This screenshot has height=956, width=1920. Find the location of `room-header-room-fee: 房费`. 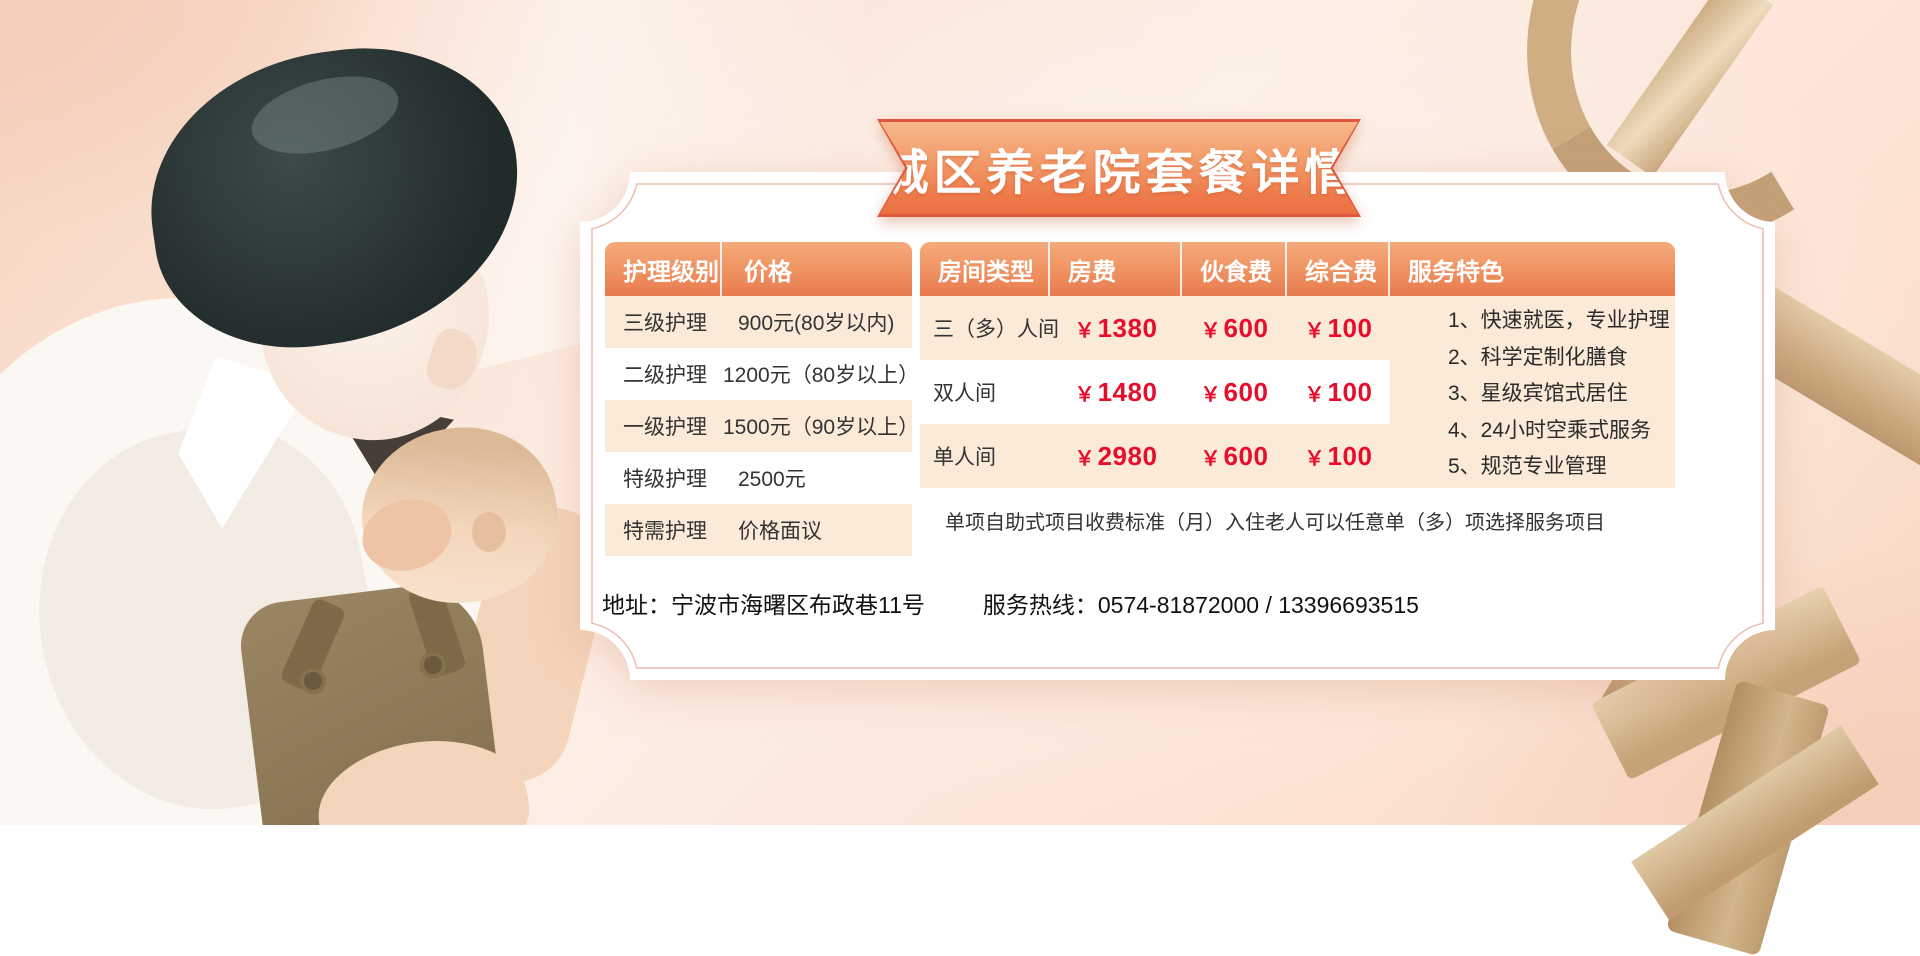

room-header-room-fee: 房费 is located at coordinates (1116, 269).